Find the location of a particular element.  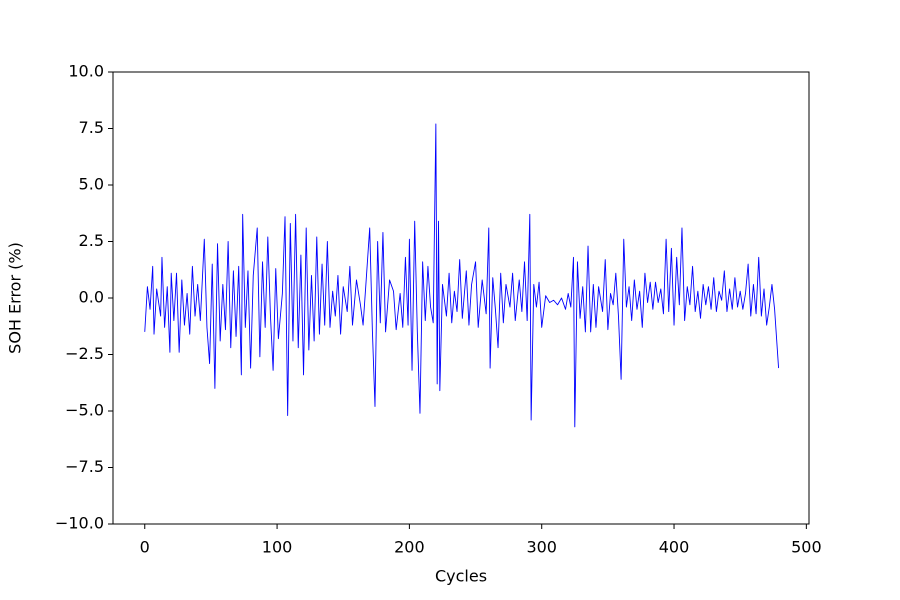

y-tick-label: 10.0 is located at coordinates (86, 71).